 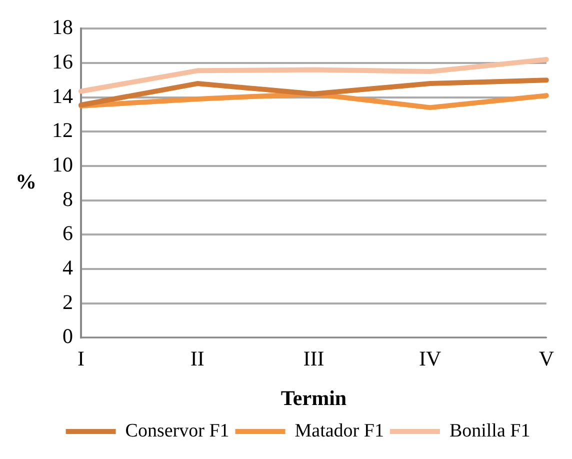 I want to click on y-tick-label: 2, so click(x=67, y=302).